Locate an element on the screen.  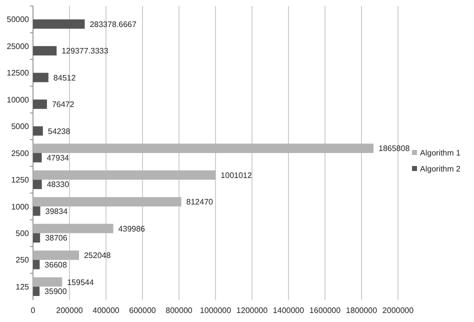
data-label: 1865808 is located at coordinates (394, 149).